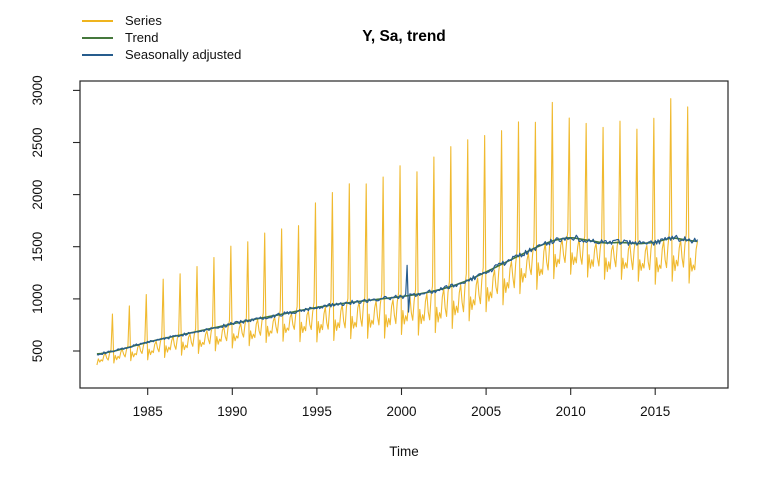  What do you see at coordinates (317, 411) in the screenshot?
I see `svg-text: 1995` at bounding box center [317, 411].